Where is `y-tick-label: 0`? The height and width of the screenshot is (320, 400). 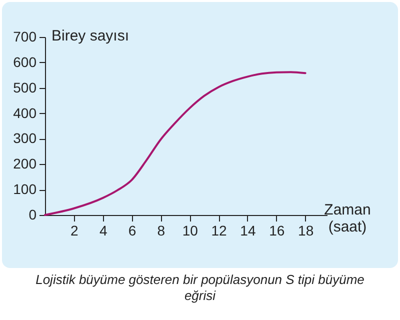 y-tick-label: 0 is located at coordinates (32, 214).